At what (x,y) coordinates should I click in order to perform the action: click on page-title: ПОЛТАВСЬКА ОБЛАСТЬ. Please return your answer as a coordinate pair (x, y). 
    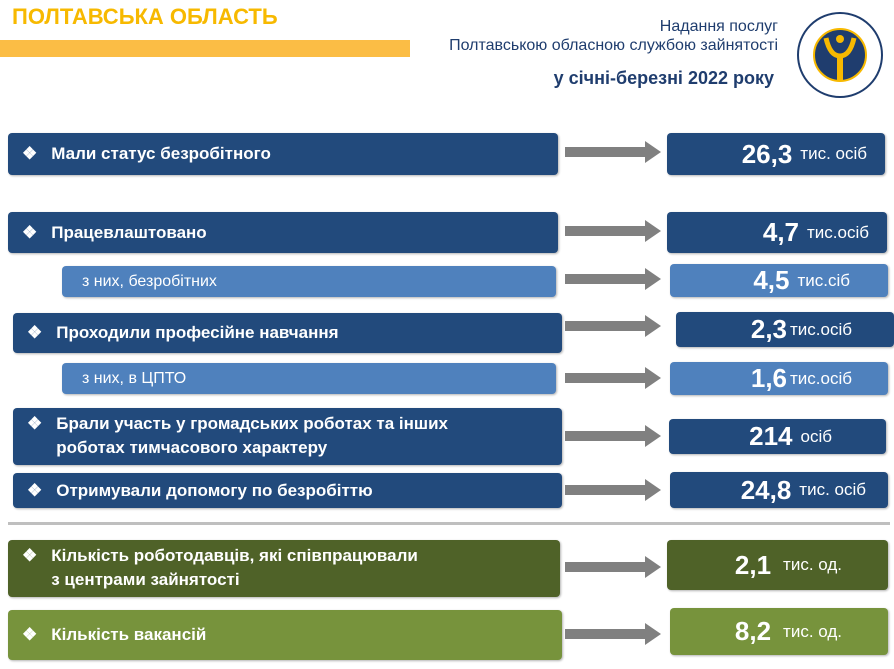
    Looking at the image, I should click on (145, 16).